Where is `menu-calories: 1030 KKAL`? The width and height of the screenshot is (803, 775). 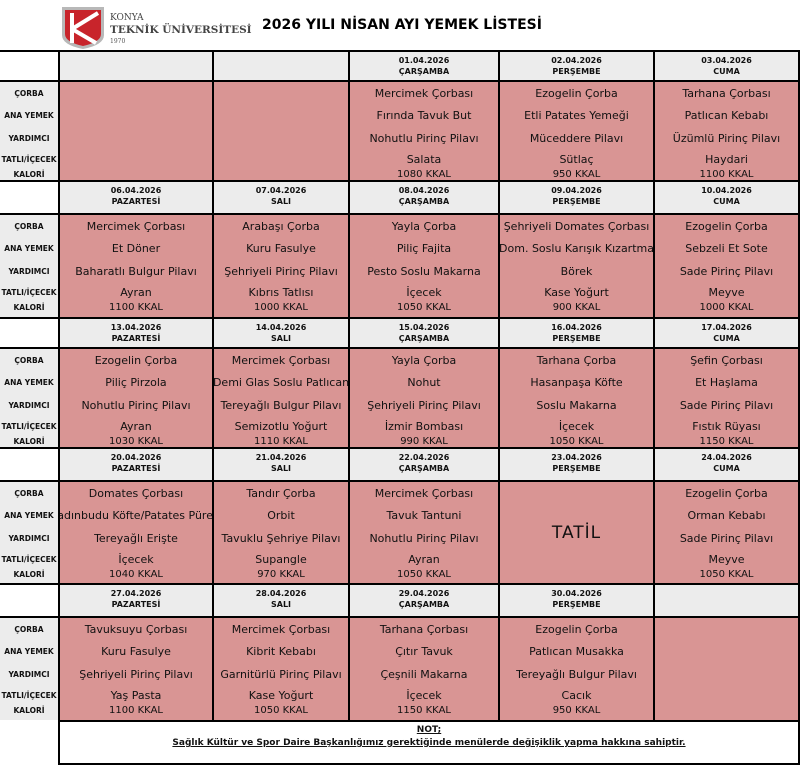
menu-calories: 1030 KKAL is located at coordinates (136, 441).